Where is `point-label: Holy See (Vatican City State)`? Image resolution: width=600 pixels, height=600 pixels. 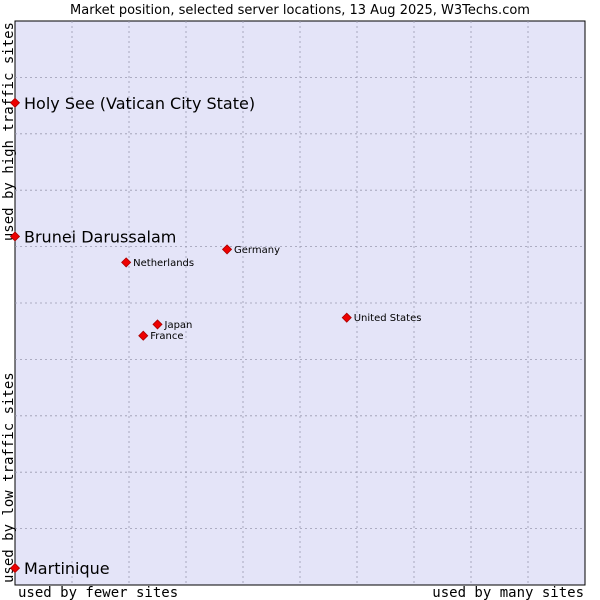
point-label: Holy See (Vatican City State) is located at coordinates (139, 103).